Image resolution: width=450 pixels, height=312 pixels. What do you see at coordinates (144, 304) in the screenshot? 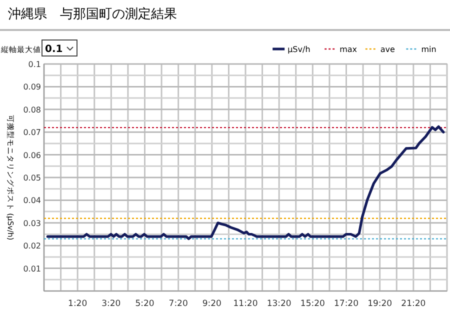
I see `x-tick-label: 5:20` at bounding box center [144, 304].